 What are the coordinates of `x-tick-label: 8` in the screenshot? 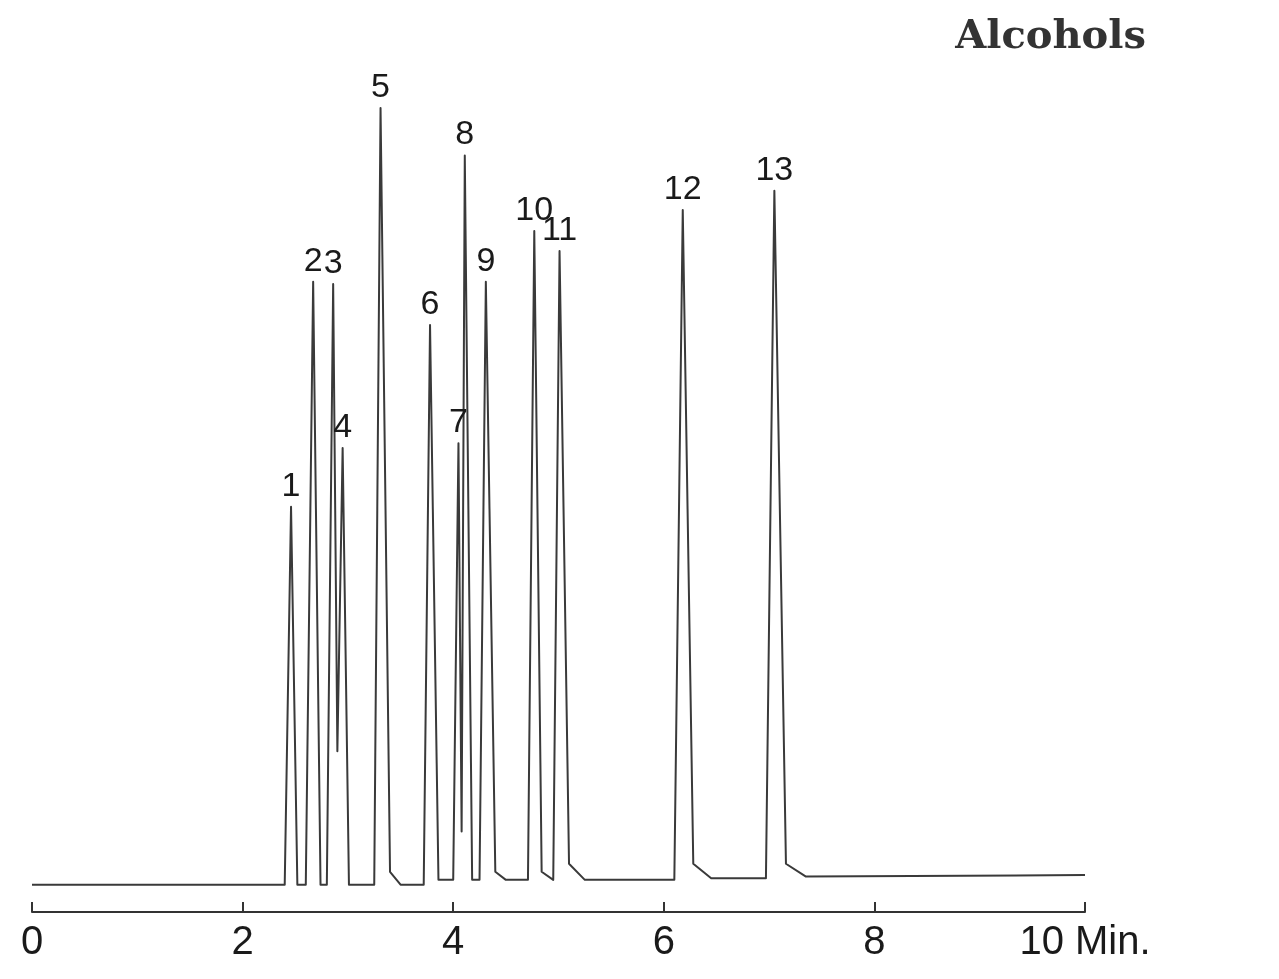 It's located at (874, 940).